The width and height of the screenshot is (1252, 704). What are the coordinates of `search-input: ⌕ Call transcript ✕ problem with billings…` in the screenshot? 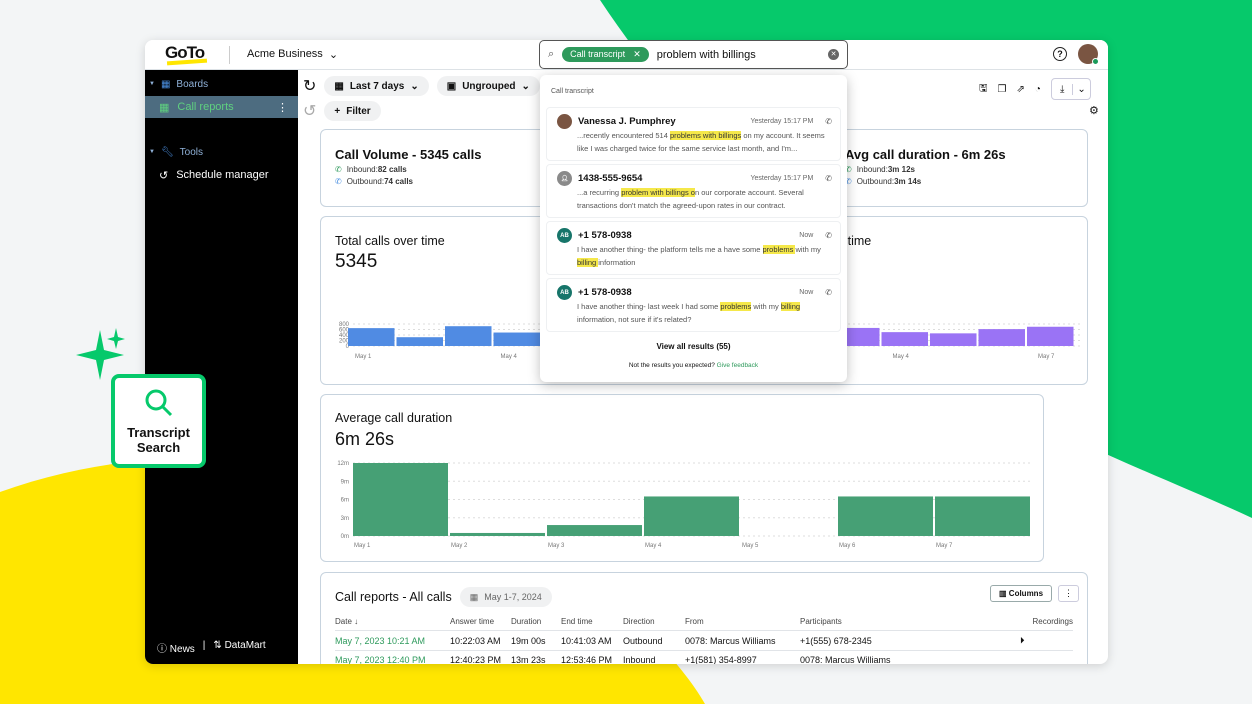 It's located at (693, 54).